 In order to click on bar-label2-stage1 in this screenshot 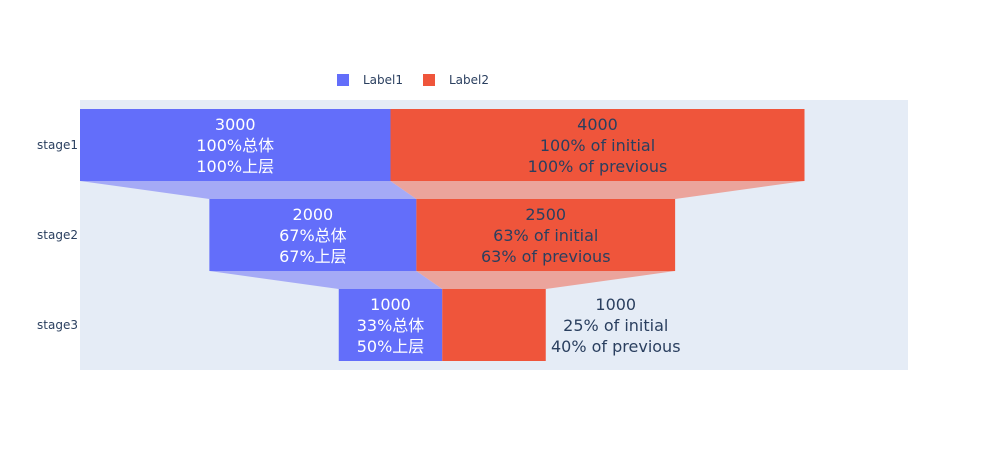, I will do `click(597, 145)`.